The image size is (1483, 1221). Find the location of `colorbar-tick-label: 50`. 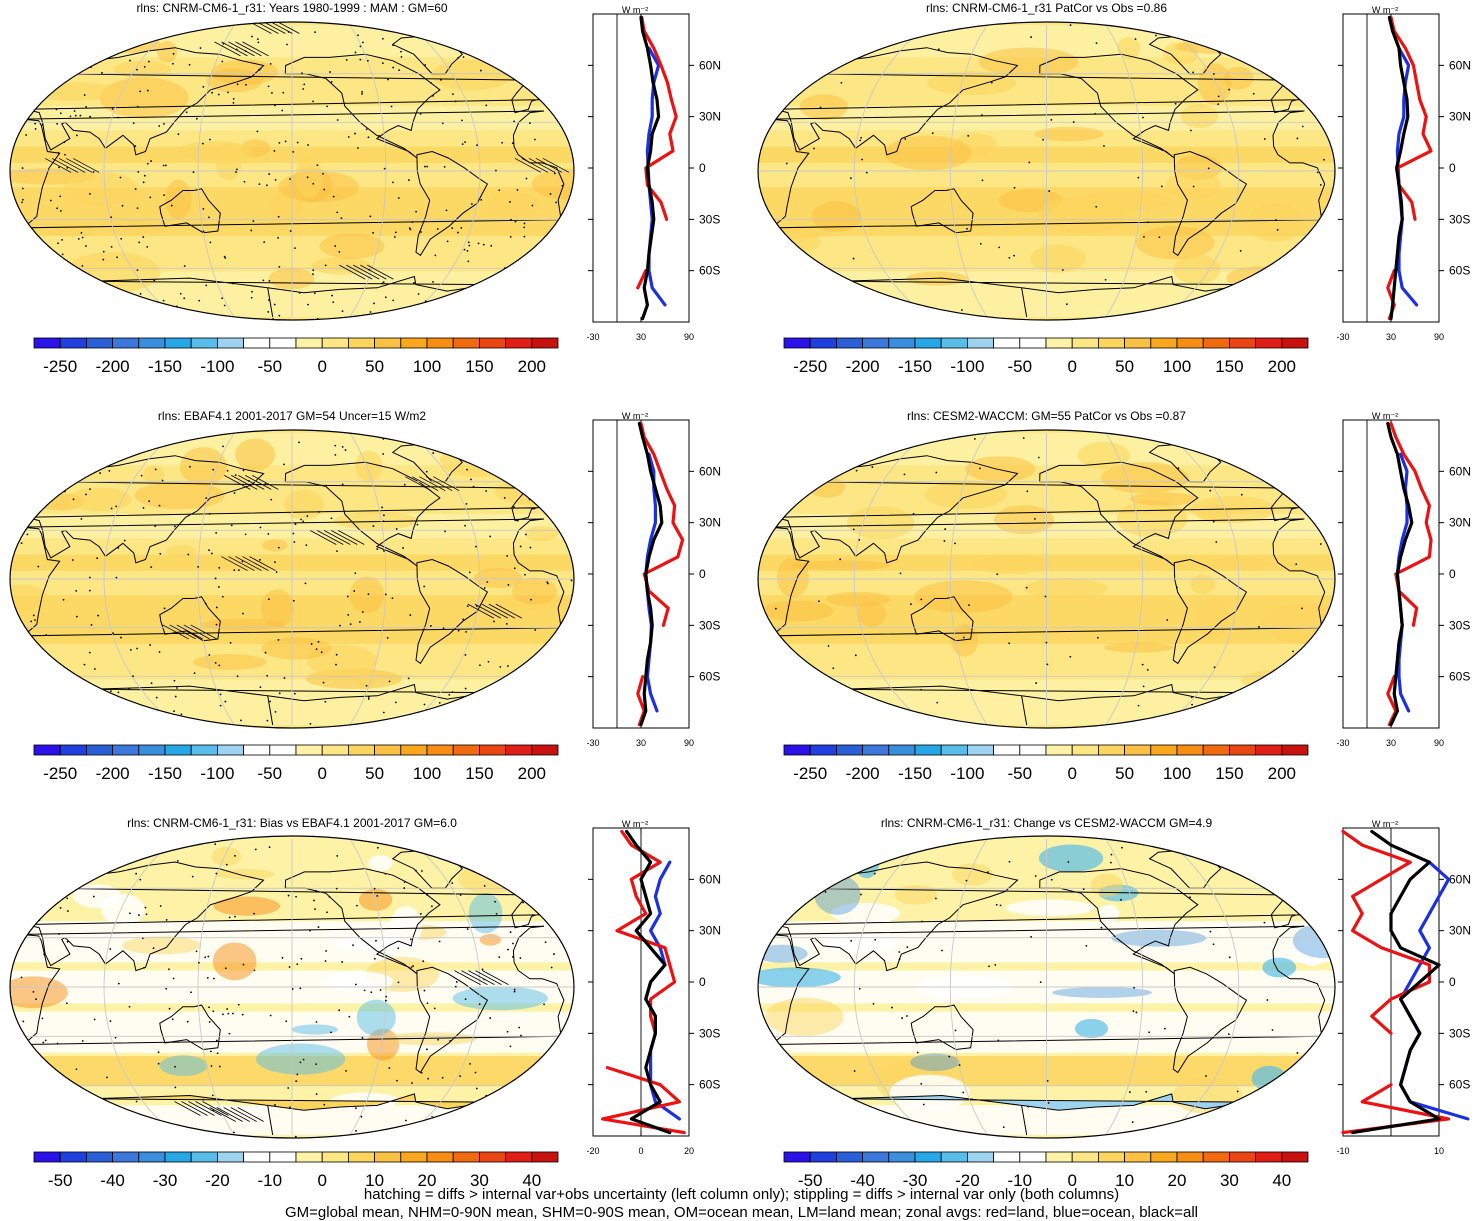

colorbar-tick-label: 50 is located at coordinates (374, 773).